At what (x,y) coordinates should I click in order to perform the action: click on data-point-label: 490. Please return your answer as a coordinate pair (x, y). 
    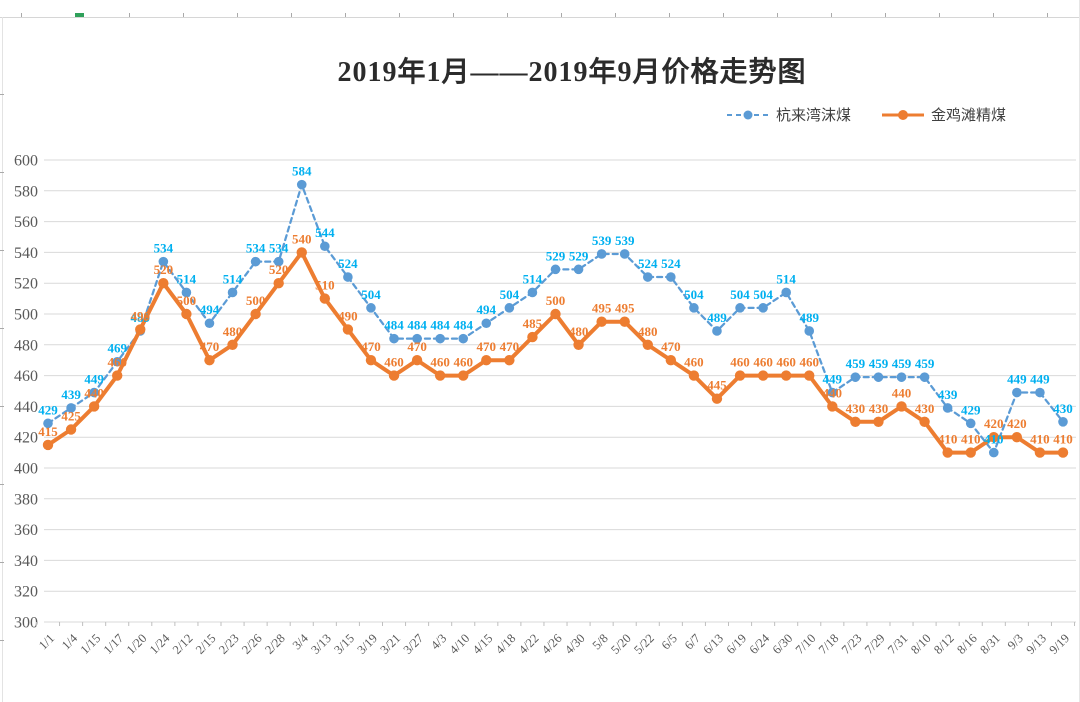
    Looking at the image, I should click on (141, 315).